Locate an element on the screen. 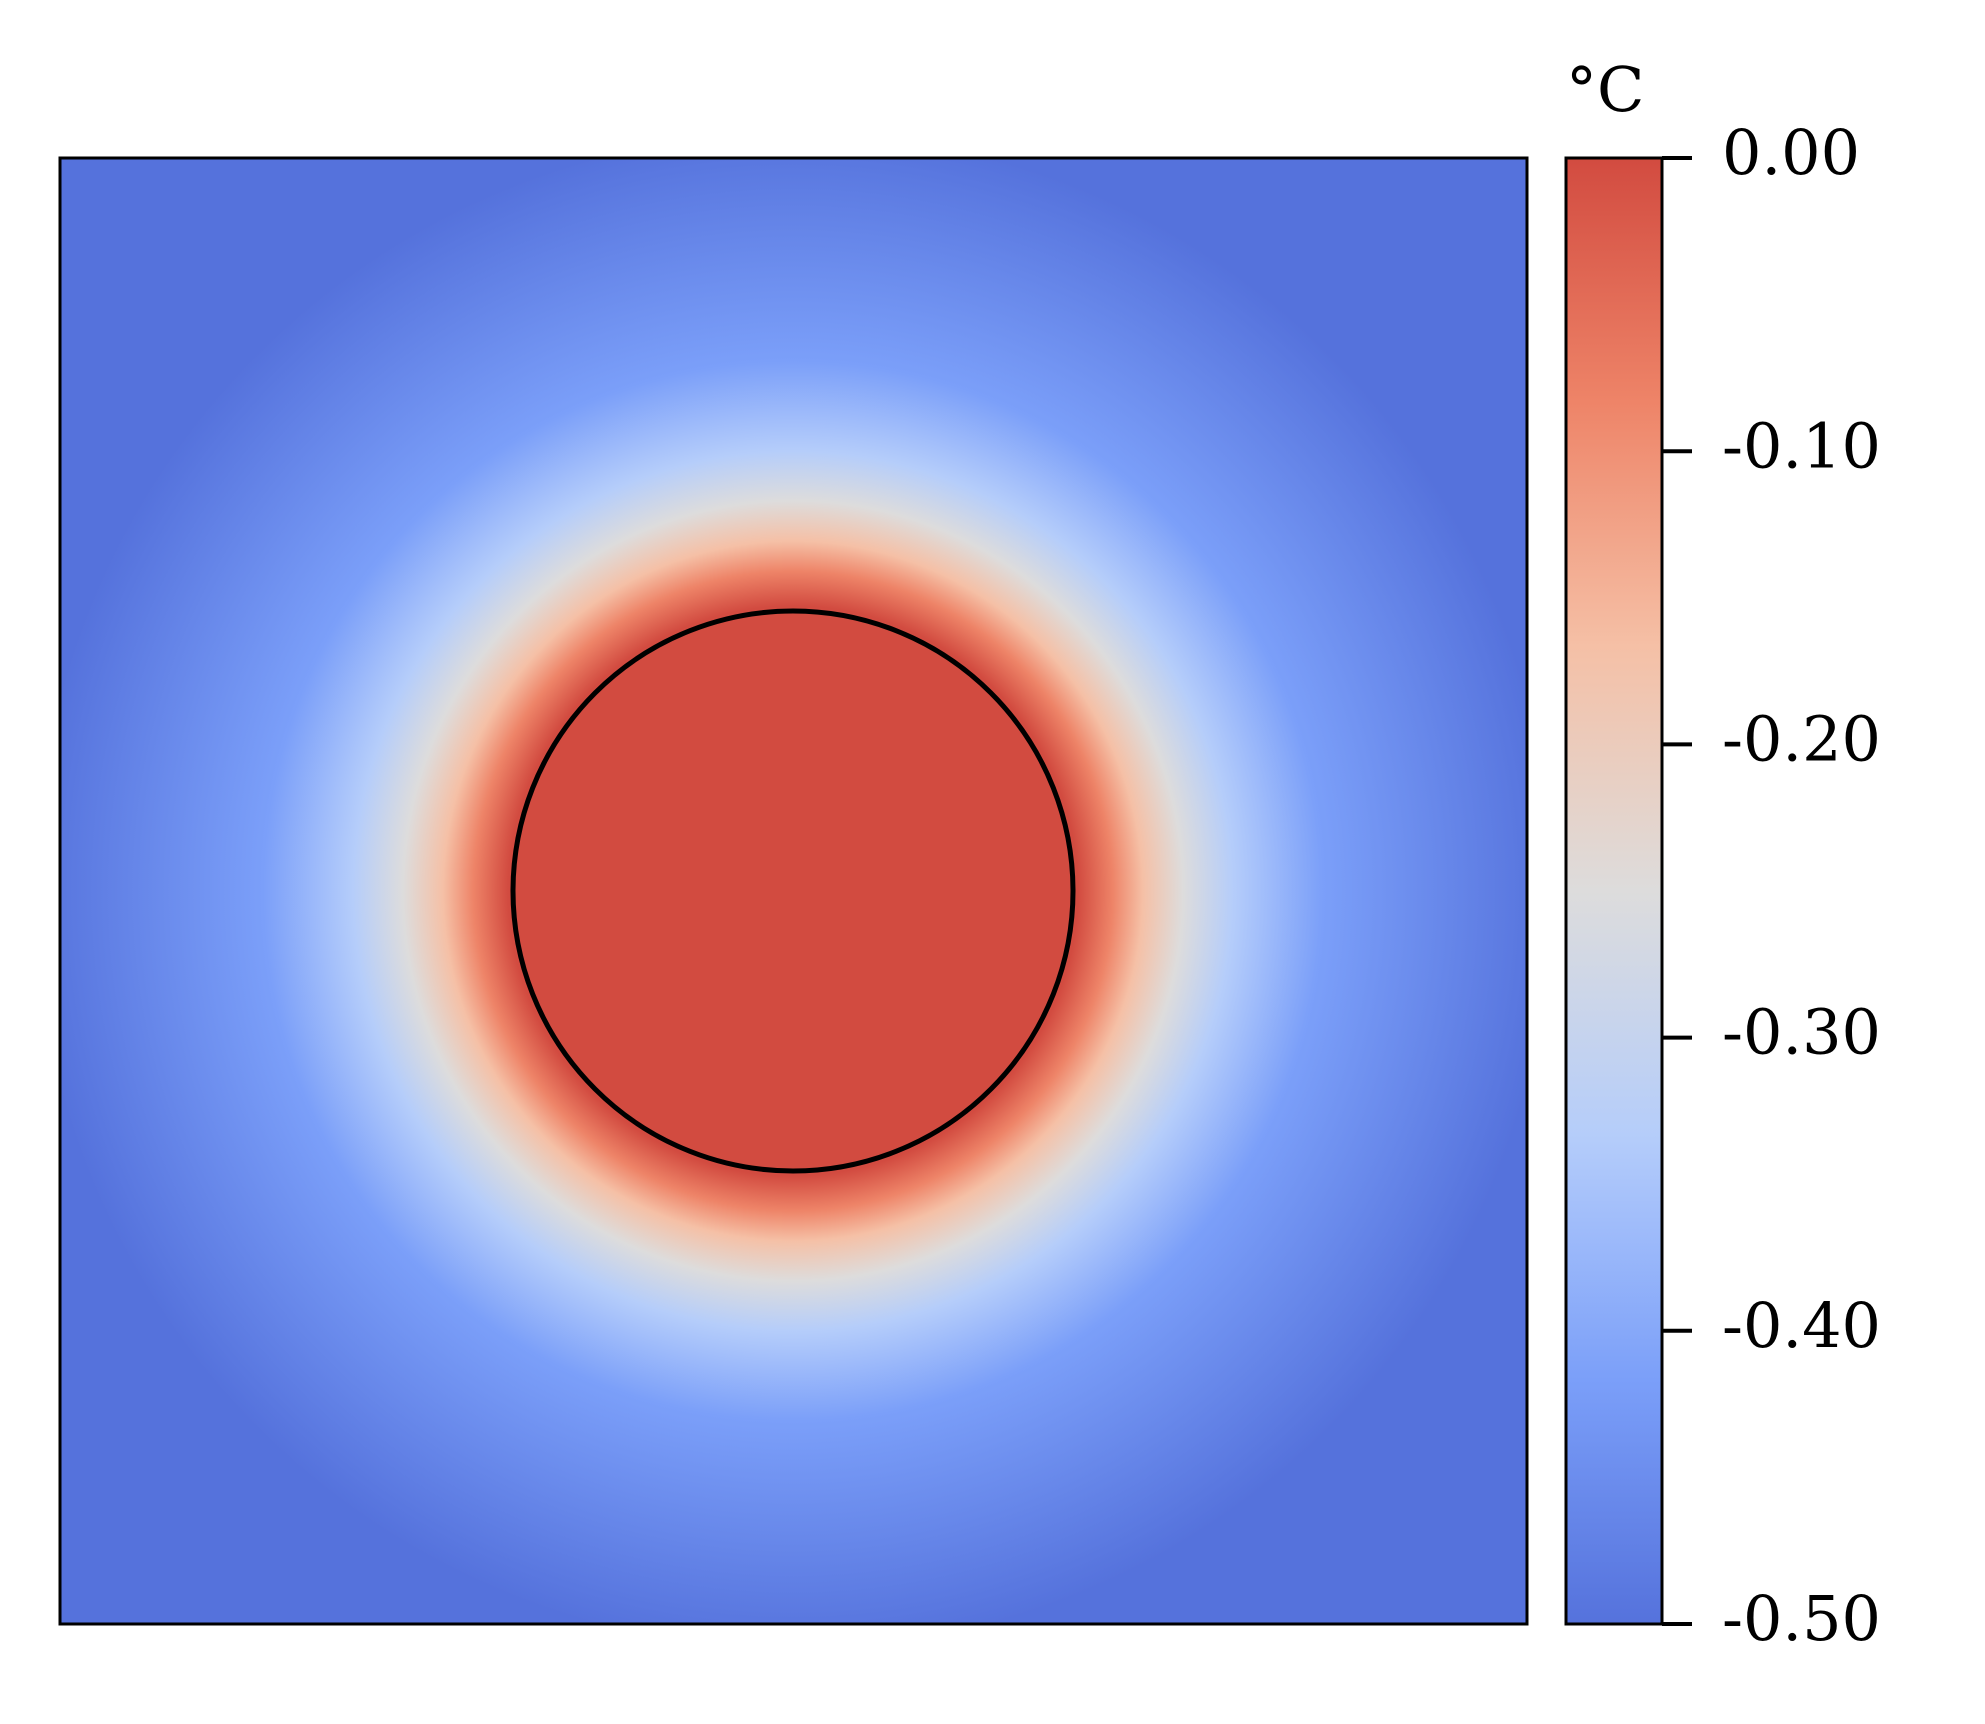 The image size is (1985, 1724). inclusion is located at coordinates (793, 891).